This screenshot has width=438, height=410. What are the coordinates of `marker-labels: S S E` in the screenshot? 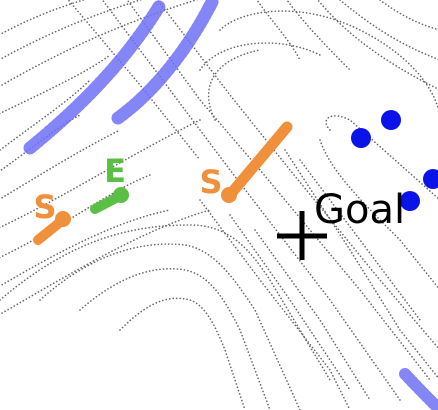 It's located at (127, 189).